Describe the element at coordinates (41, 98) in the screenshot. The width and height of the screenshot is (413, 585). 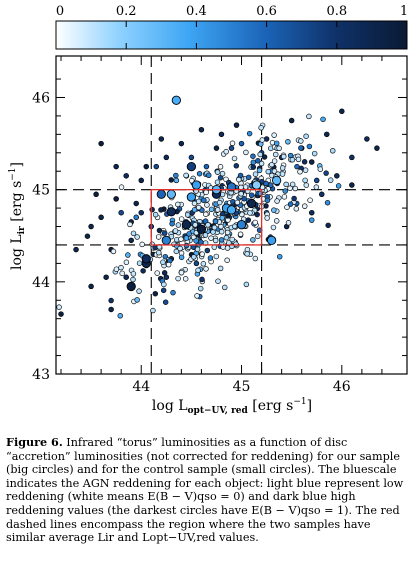
I see `y-tick-label: 46` at that location.